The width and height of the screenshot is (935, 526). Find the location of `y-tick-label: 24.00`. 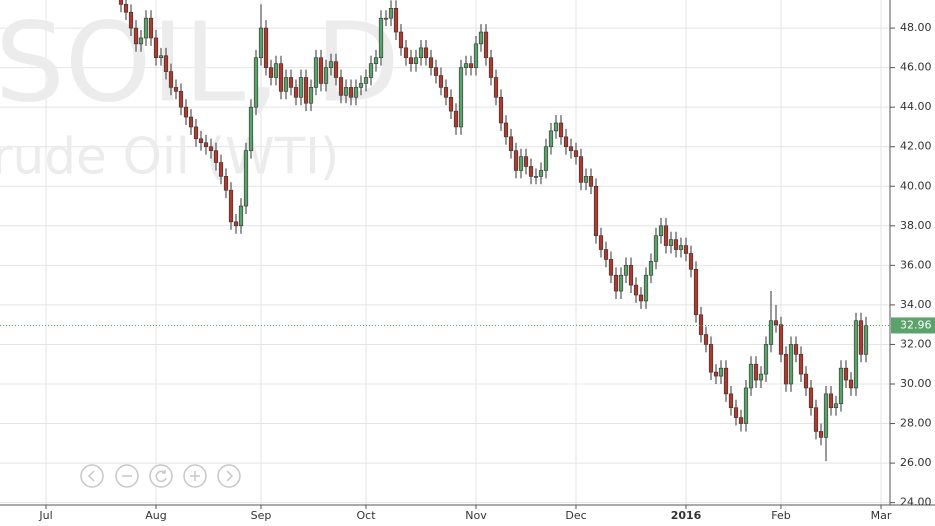

y-tick-label: 24.00 is located at coordinates (916, 502).